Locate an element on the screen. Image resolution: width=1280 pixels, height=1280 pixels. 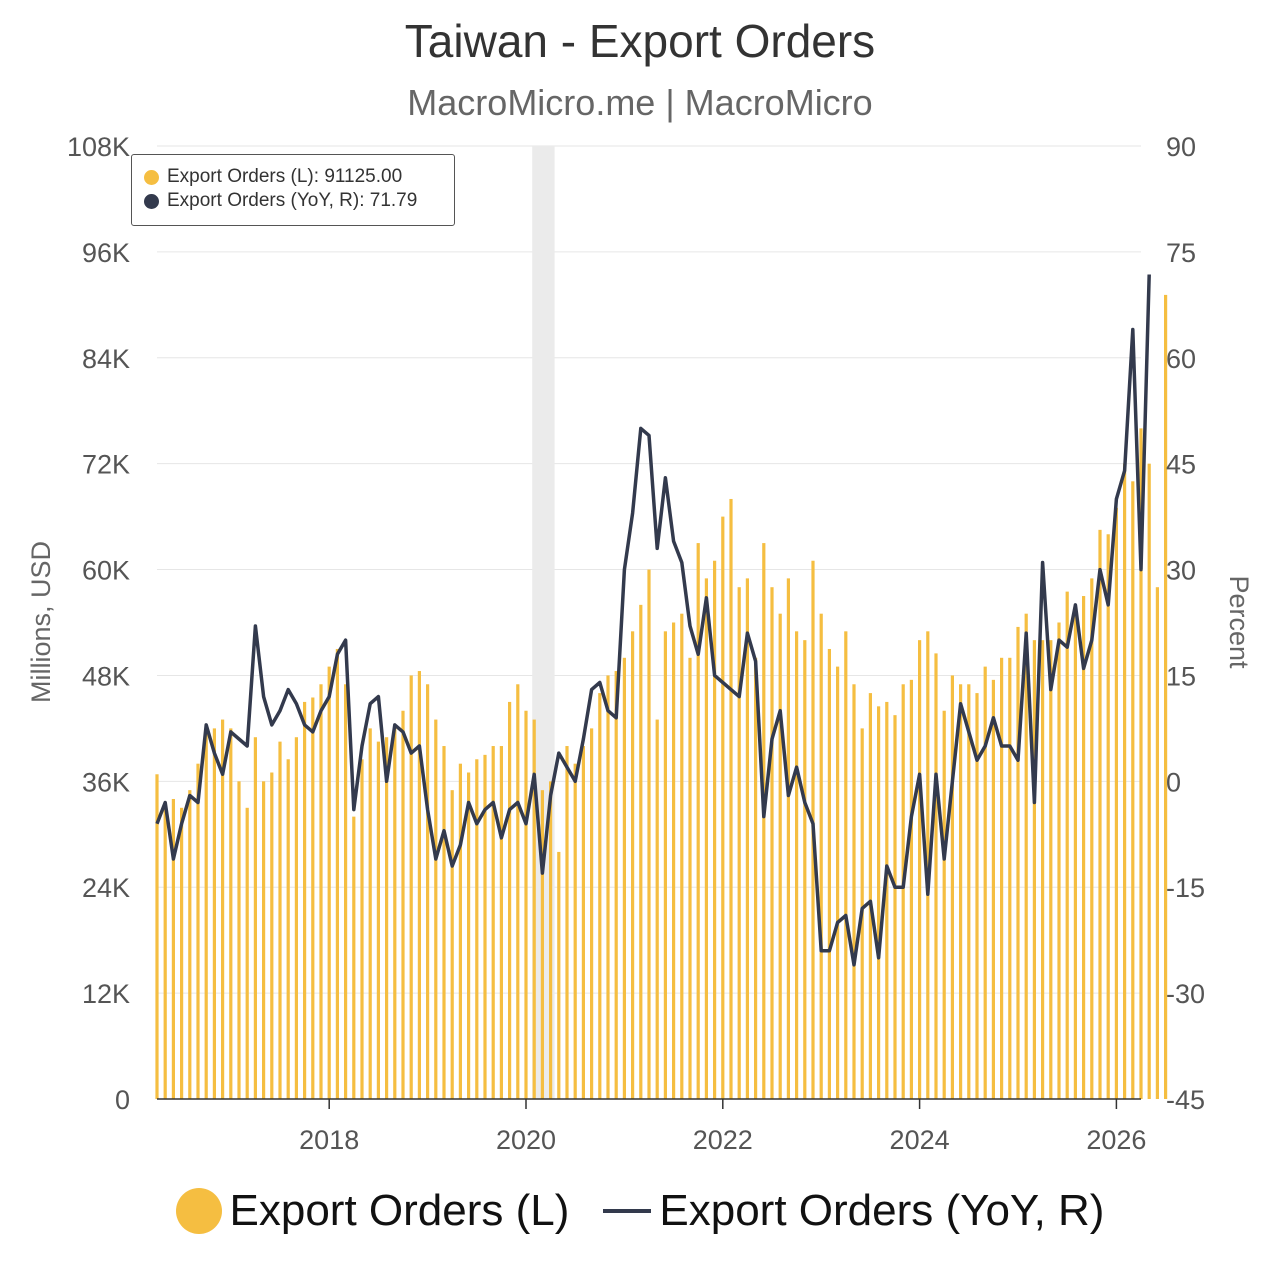
legend-item-line: Export Orders (YoY, R) is located at coordinates (836, 1211).